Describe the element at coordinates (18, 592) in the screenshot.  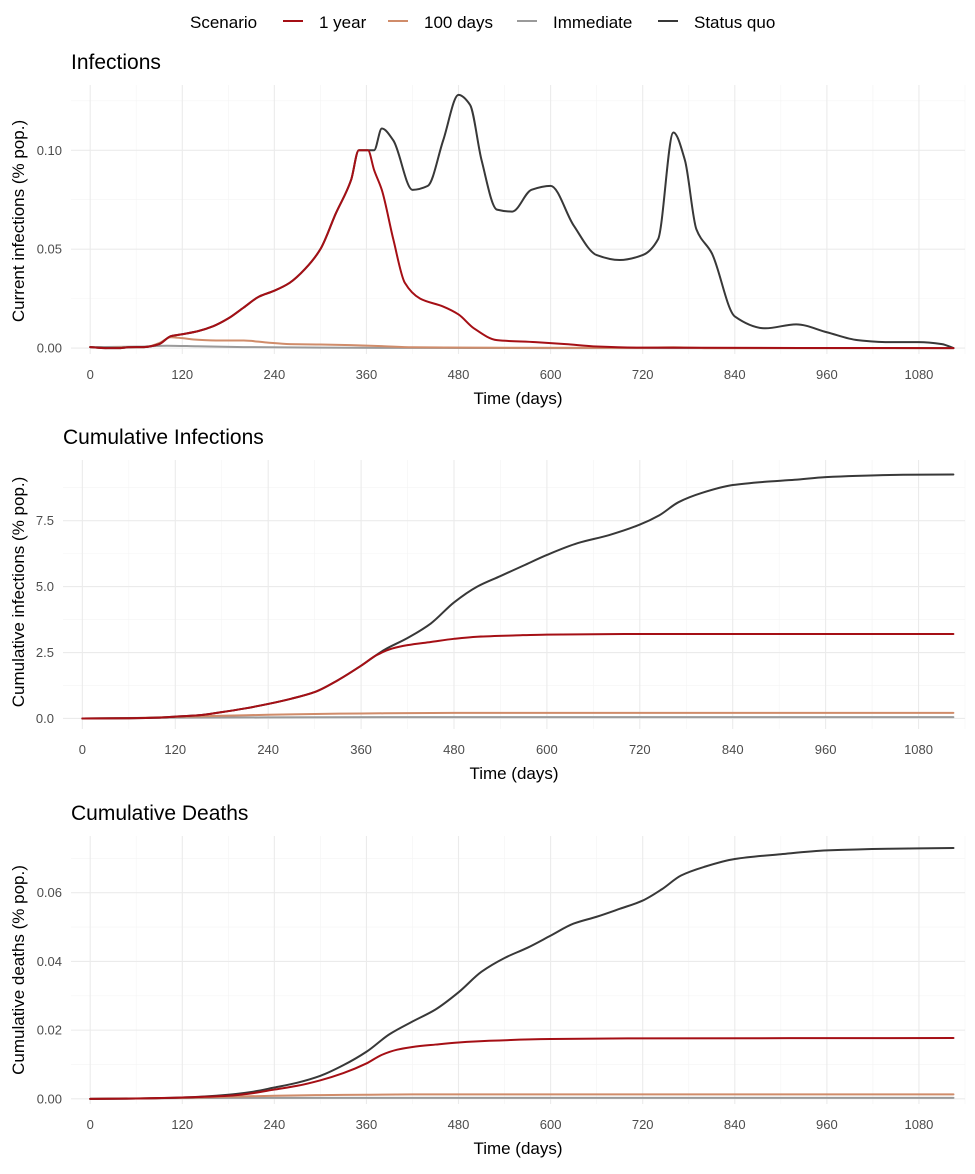
I see `y-axis-title: Cumulative infections (% pop.)` at that location.